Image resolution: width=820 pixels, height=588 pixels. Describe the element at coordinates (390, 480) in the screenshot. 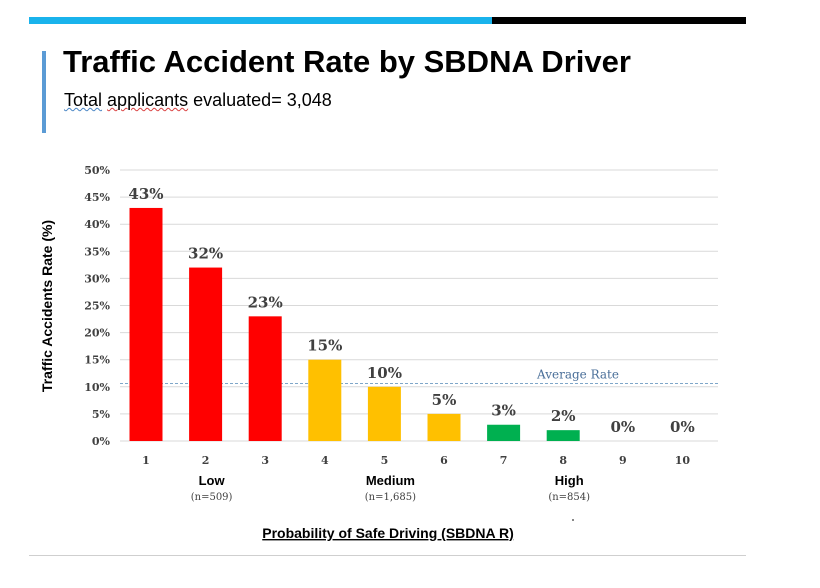

I see `group-label: Medium` at that location.